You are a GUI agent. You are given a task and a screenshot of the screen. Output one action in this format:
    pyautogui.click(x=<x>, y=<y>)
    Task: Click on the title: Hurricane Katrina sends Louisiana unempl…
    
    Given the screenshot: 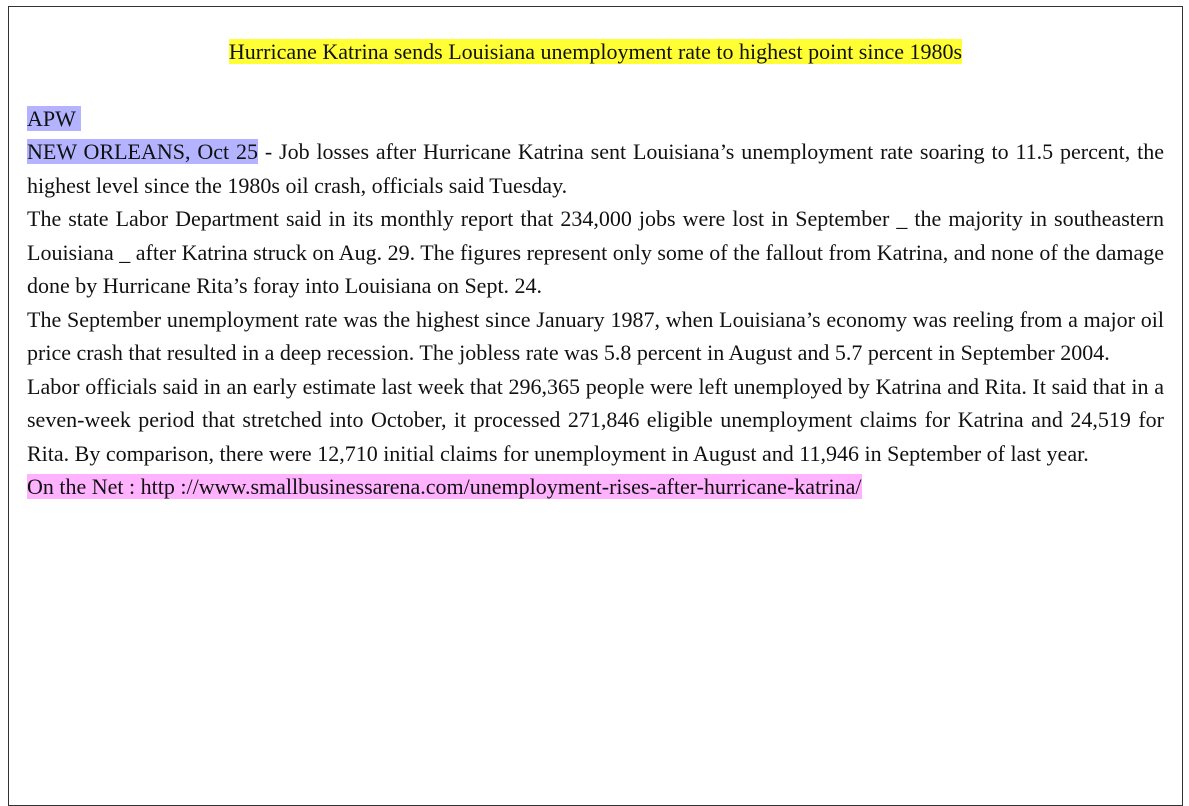 What is the action you would take?
    pyautogui.click(x=595, y=51)
    